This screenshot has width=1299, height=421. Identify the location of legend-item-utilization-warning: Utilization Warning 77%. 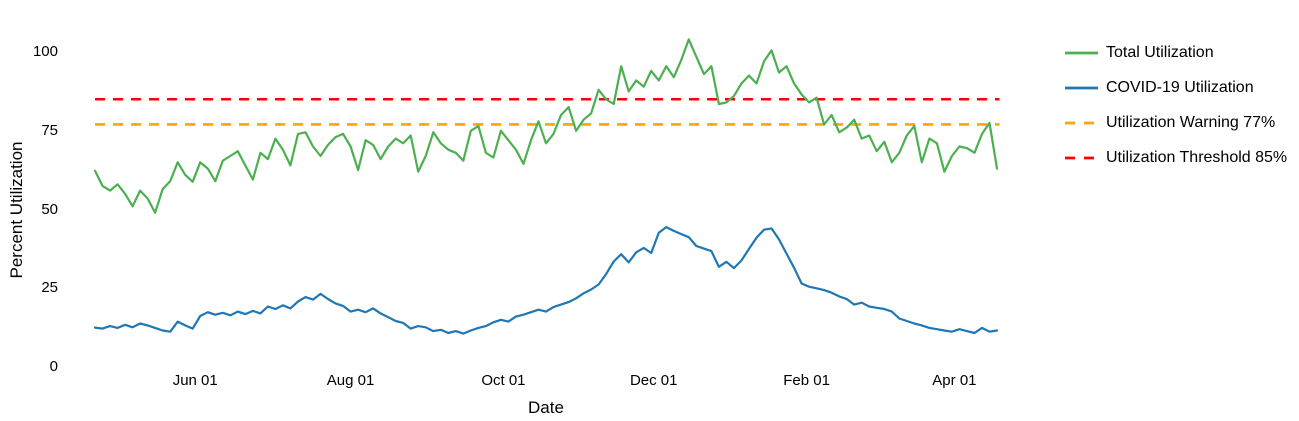
(1176, 122).